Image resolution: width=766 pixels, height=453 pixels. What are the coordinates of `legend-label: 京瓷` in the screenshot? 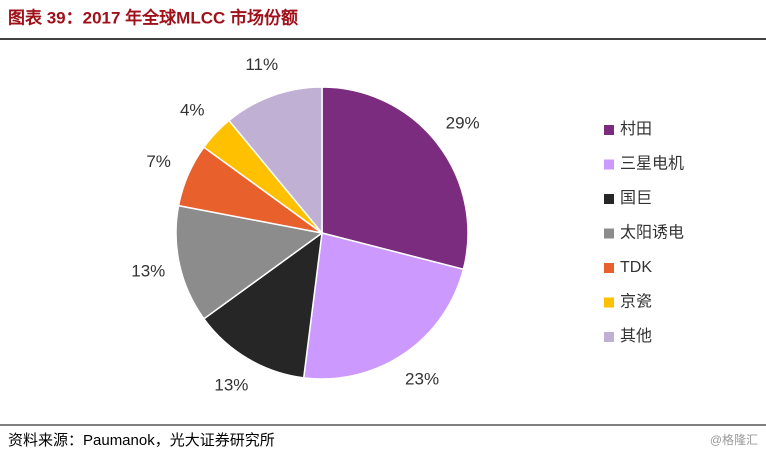 It's located at (636, 302).